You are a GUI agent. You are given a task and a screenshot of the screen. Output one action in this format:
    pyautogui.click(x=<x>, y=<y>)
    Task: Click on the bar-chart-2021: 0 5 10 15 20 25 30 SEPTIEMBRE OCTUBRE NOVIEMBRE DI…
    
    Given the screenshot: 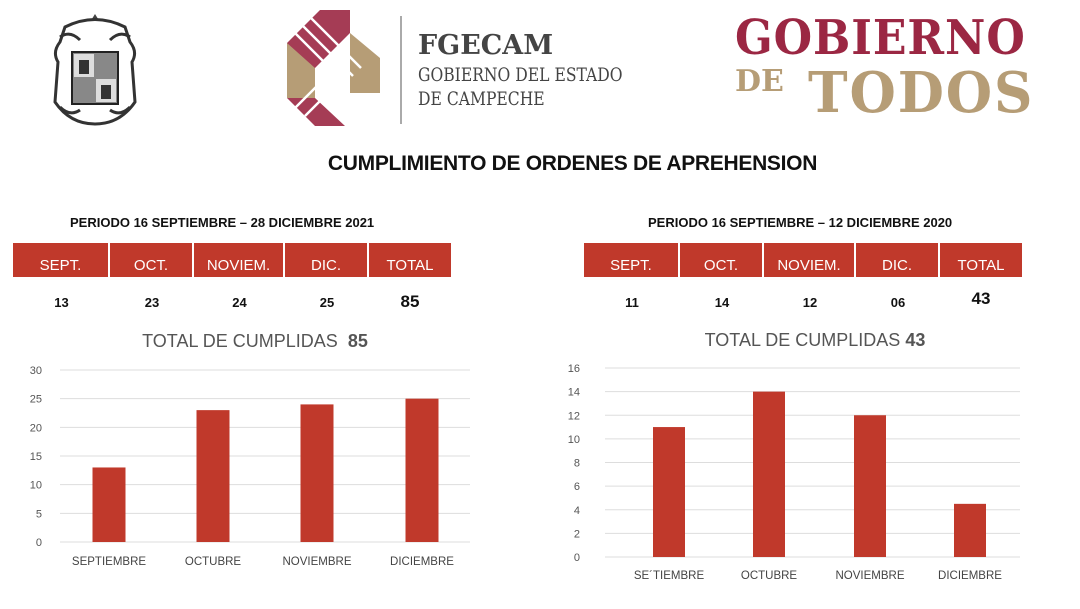 What is the action you would take?
    pyautogui.click(x=250, y=466)
    